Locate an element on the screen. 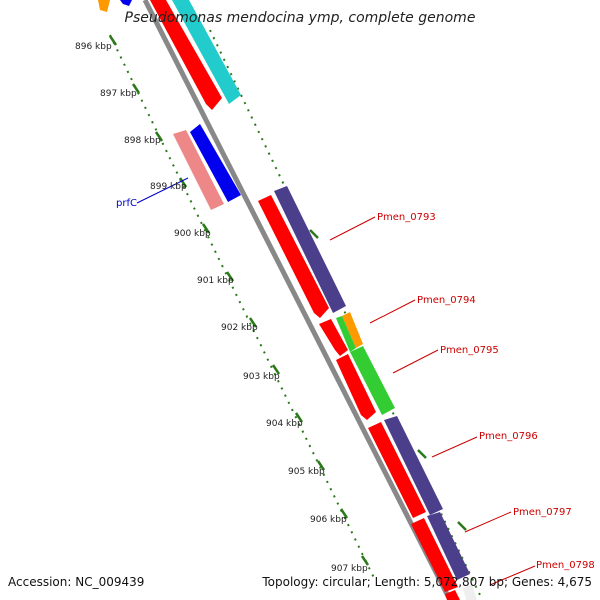 The width and height of the screenshot is (600, 600). ruler-label: 896 kbp is located at coordinates (93, 47).